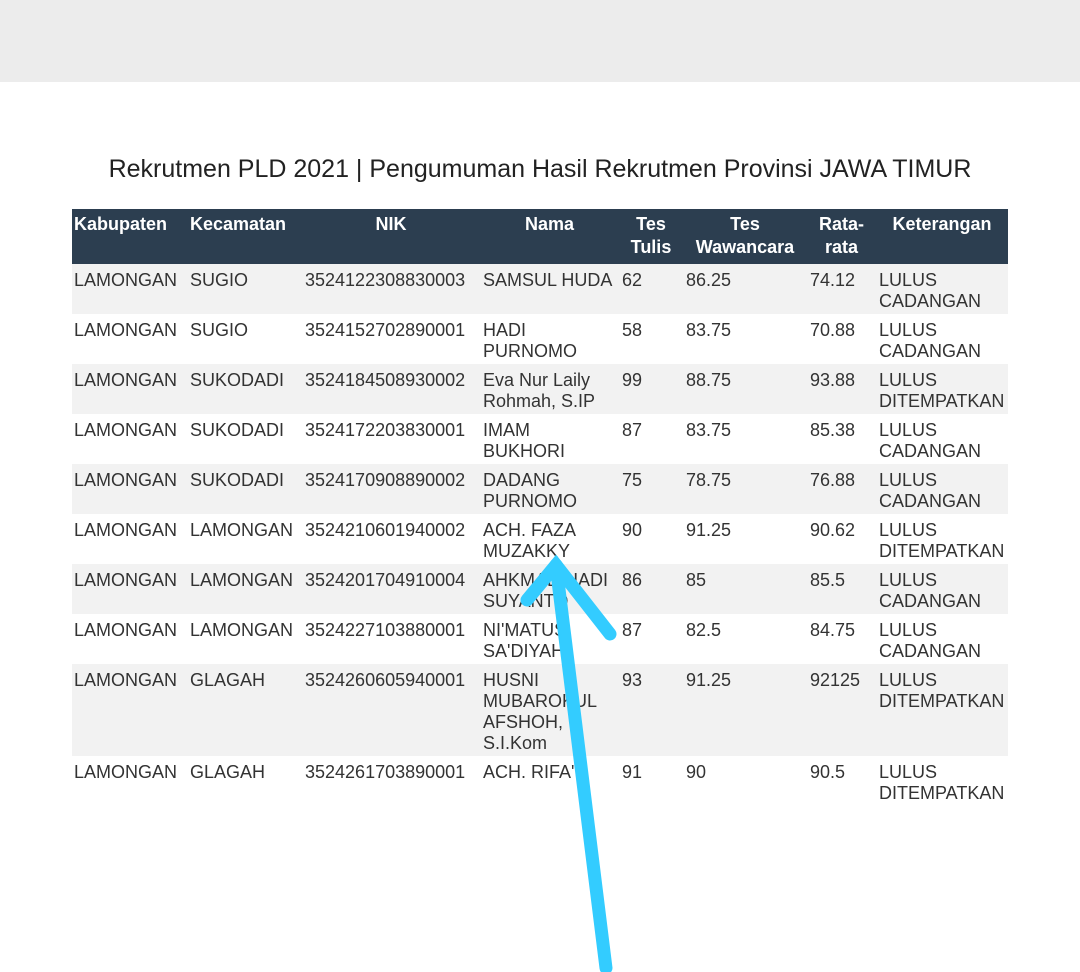  Describe the element at coordinates (129, 236) in the screenshot. I see `column-header: Kabupaten` at that location.